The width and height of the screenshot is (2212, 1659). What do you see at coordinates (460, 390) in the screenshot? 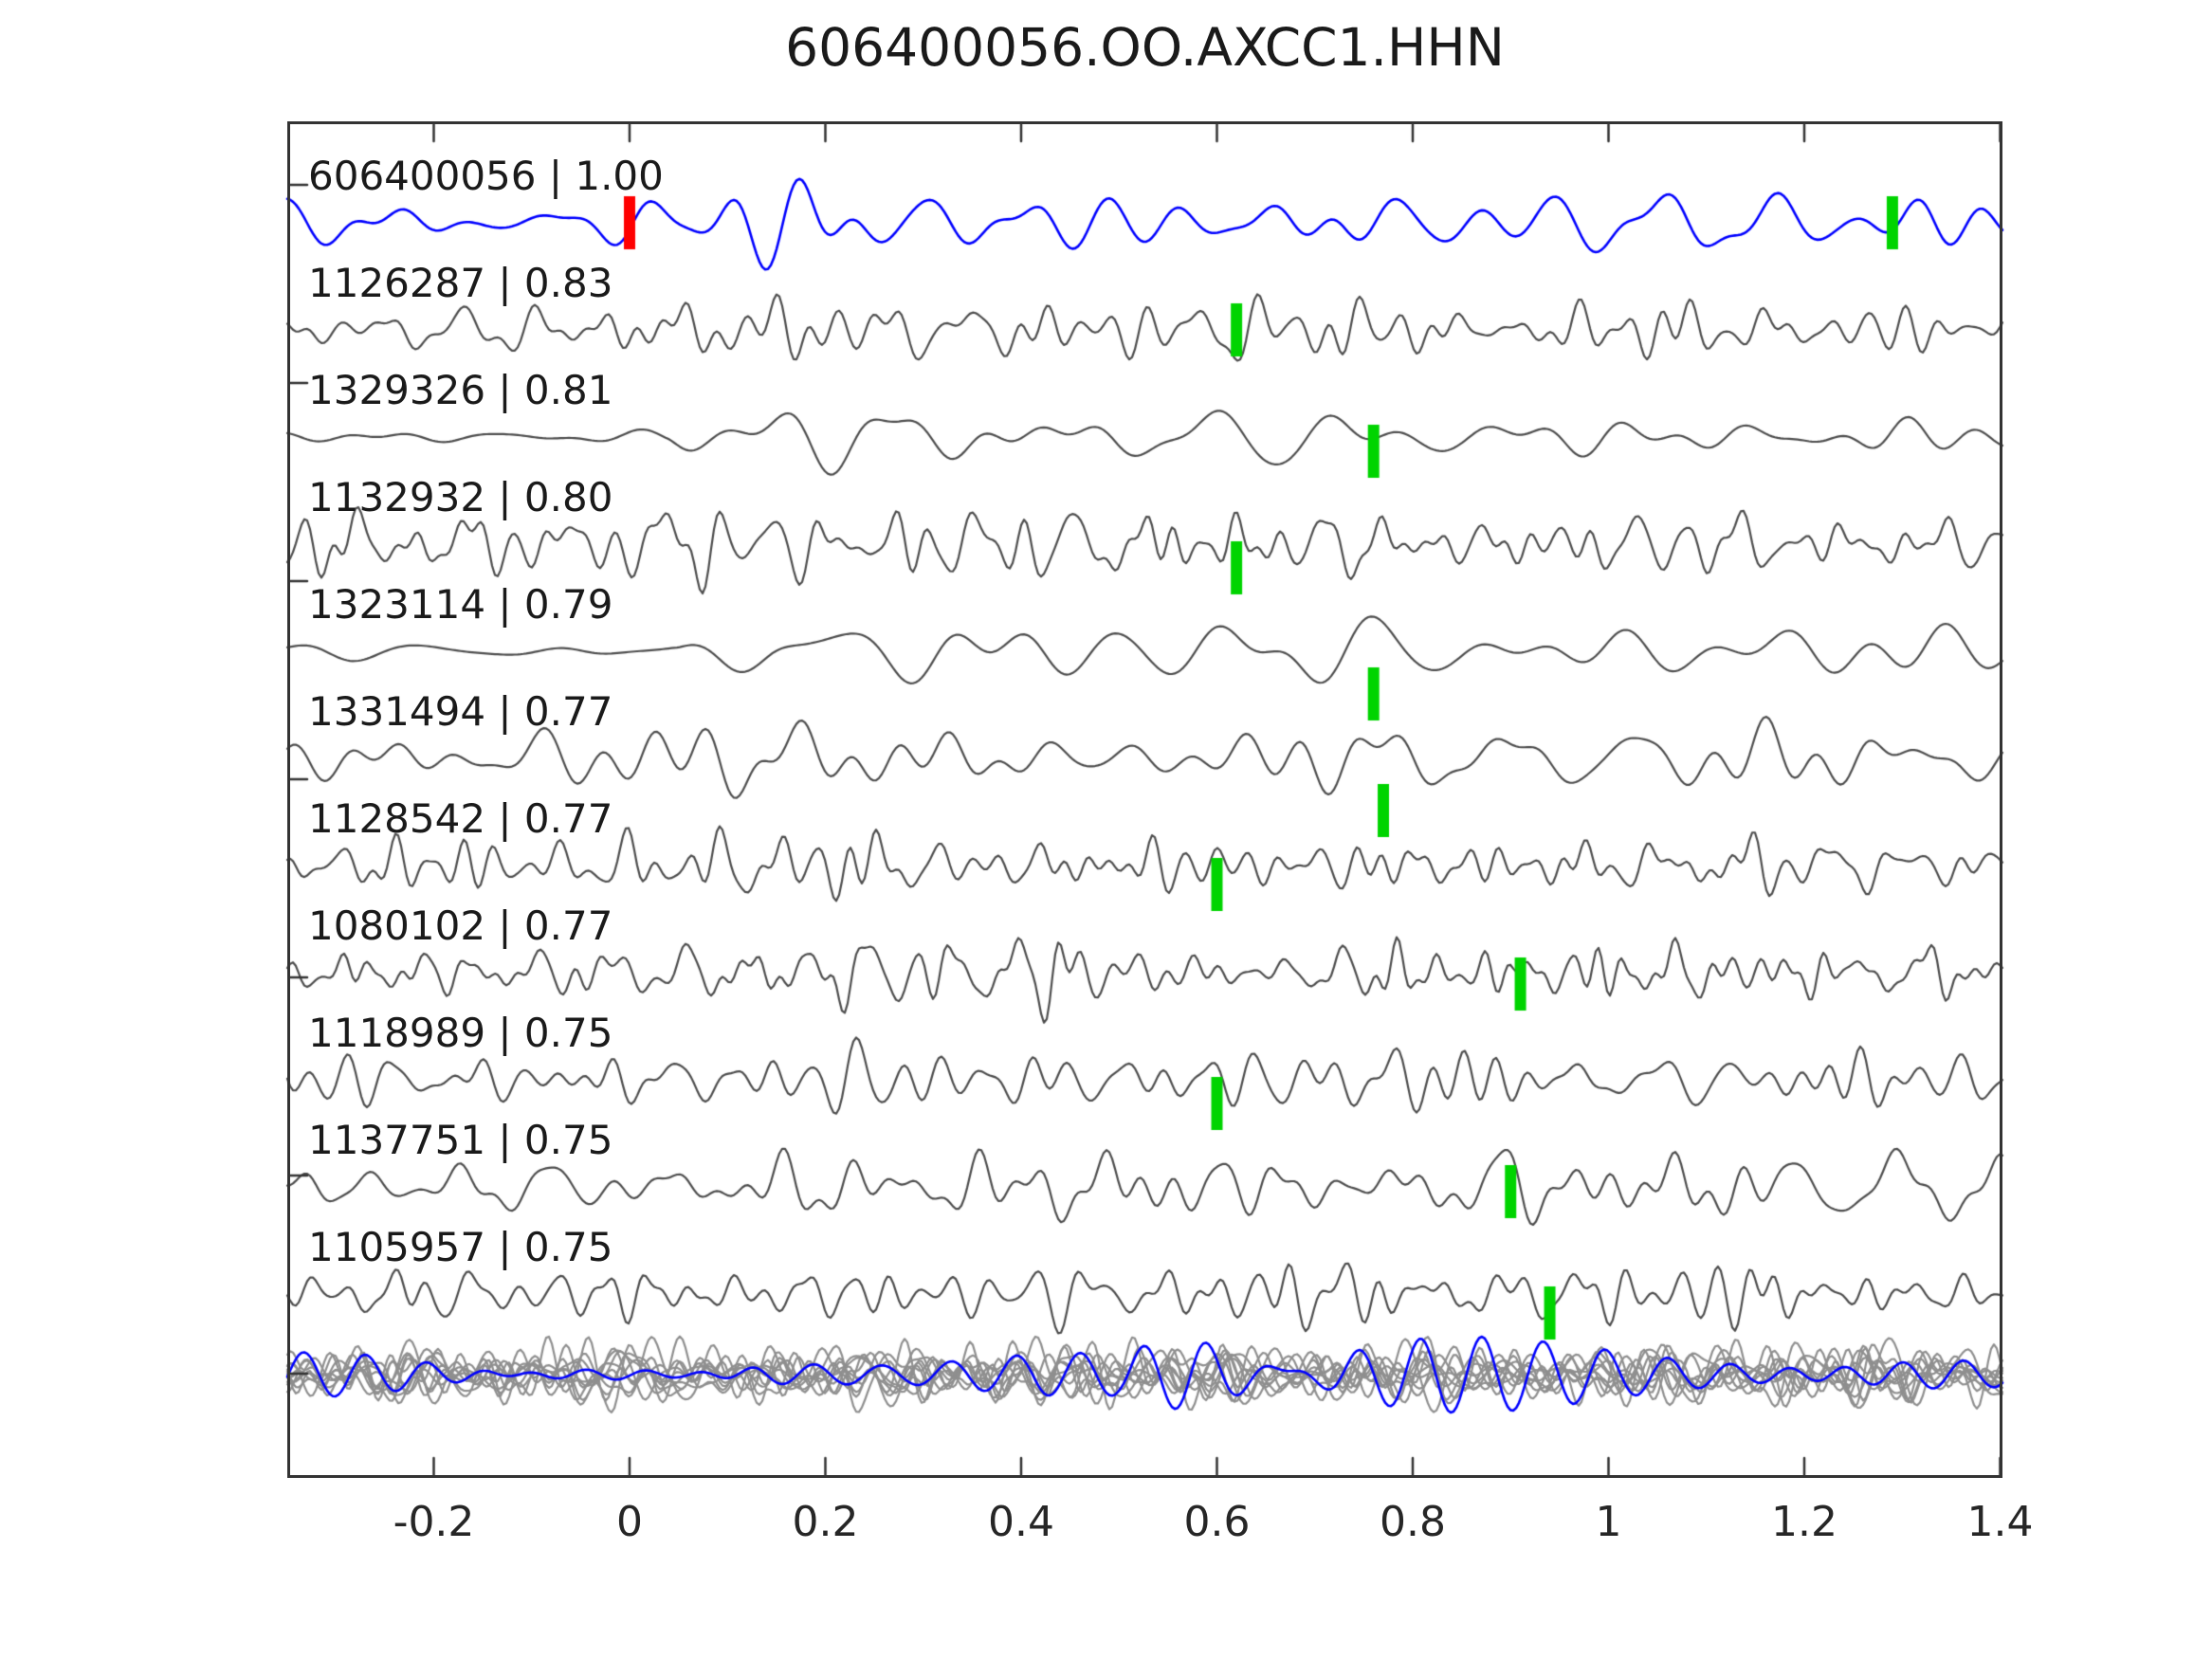
I see `trace-label: 1329326 | 0.81` at bounding box center [460, 390].